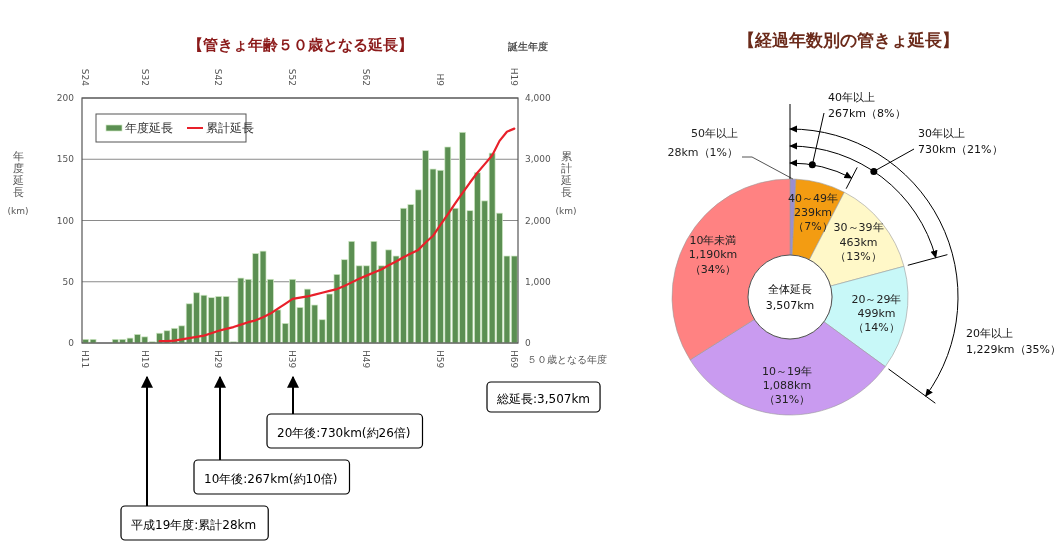 The width and height of the screenshot is (1057, 541). I want to click on data-label: 1,190km （34%）, so click(713, 262).